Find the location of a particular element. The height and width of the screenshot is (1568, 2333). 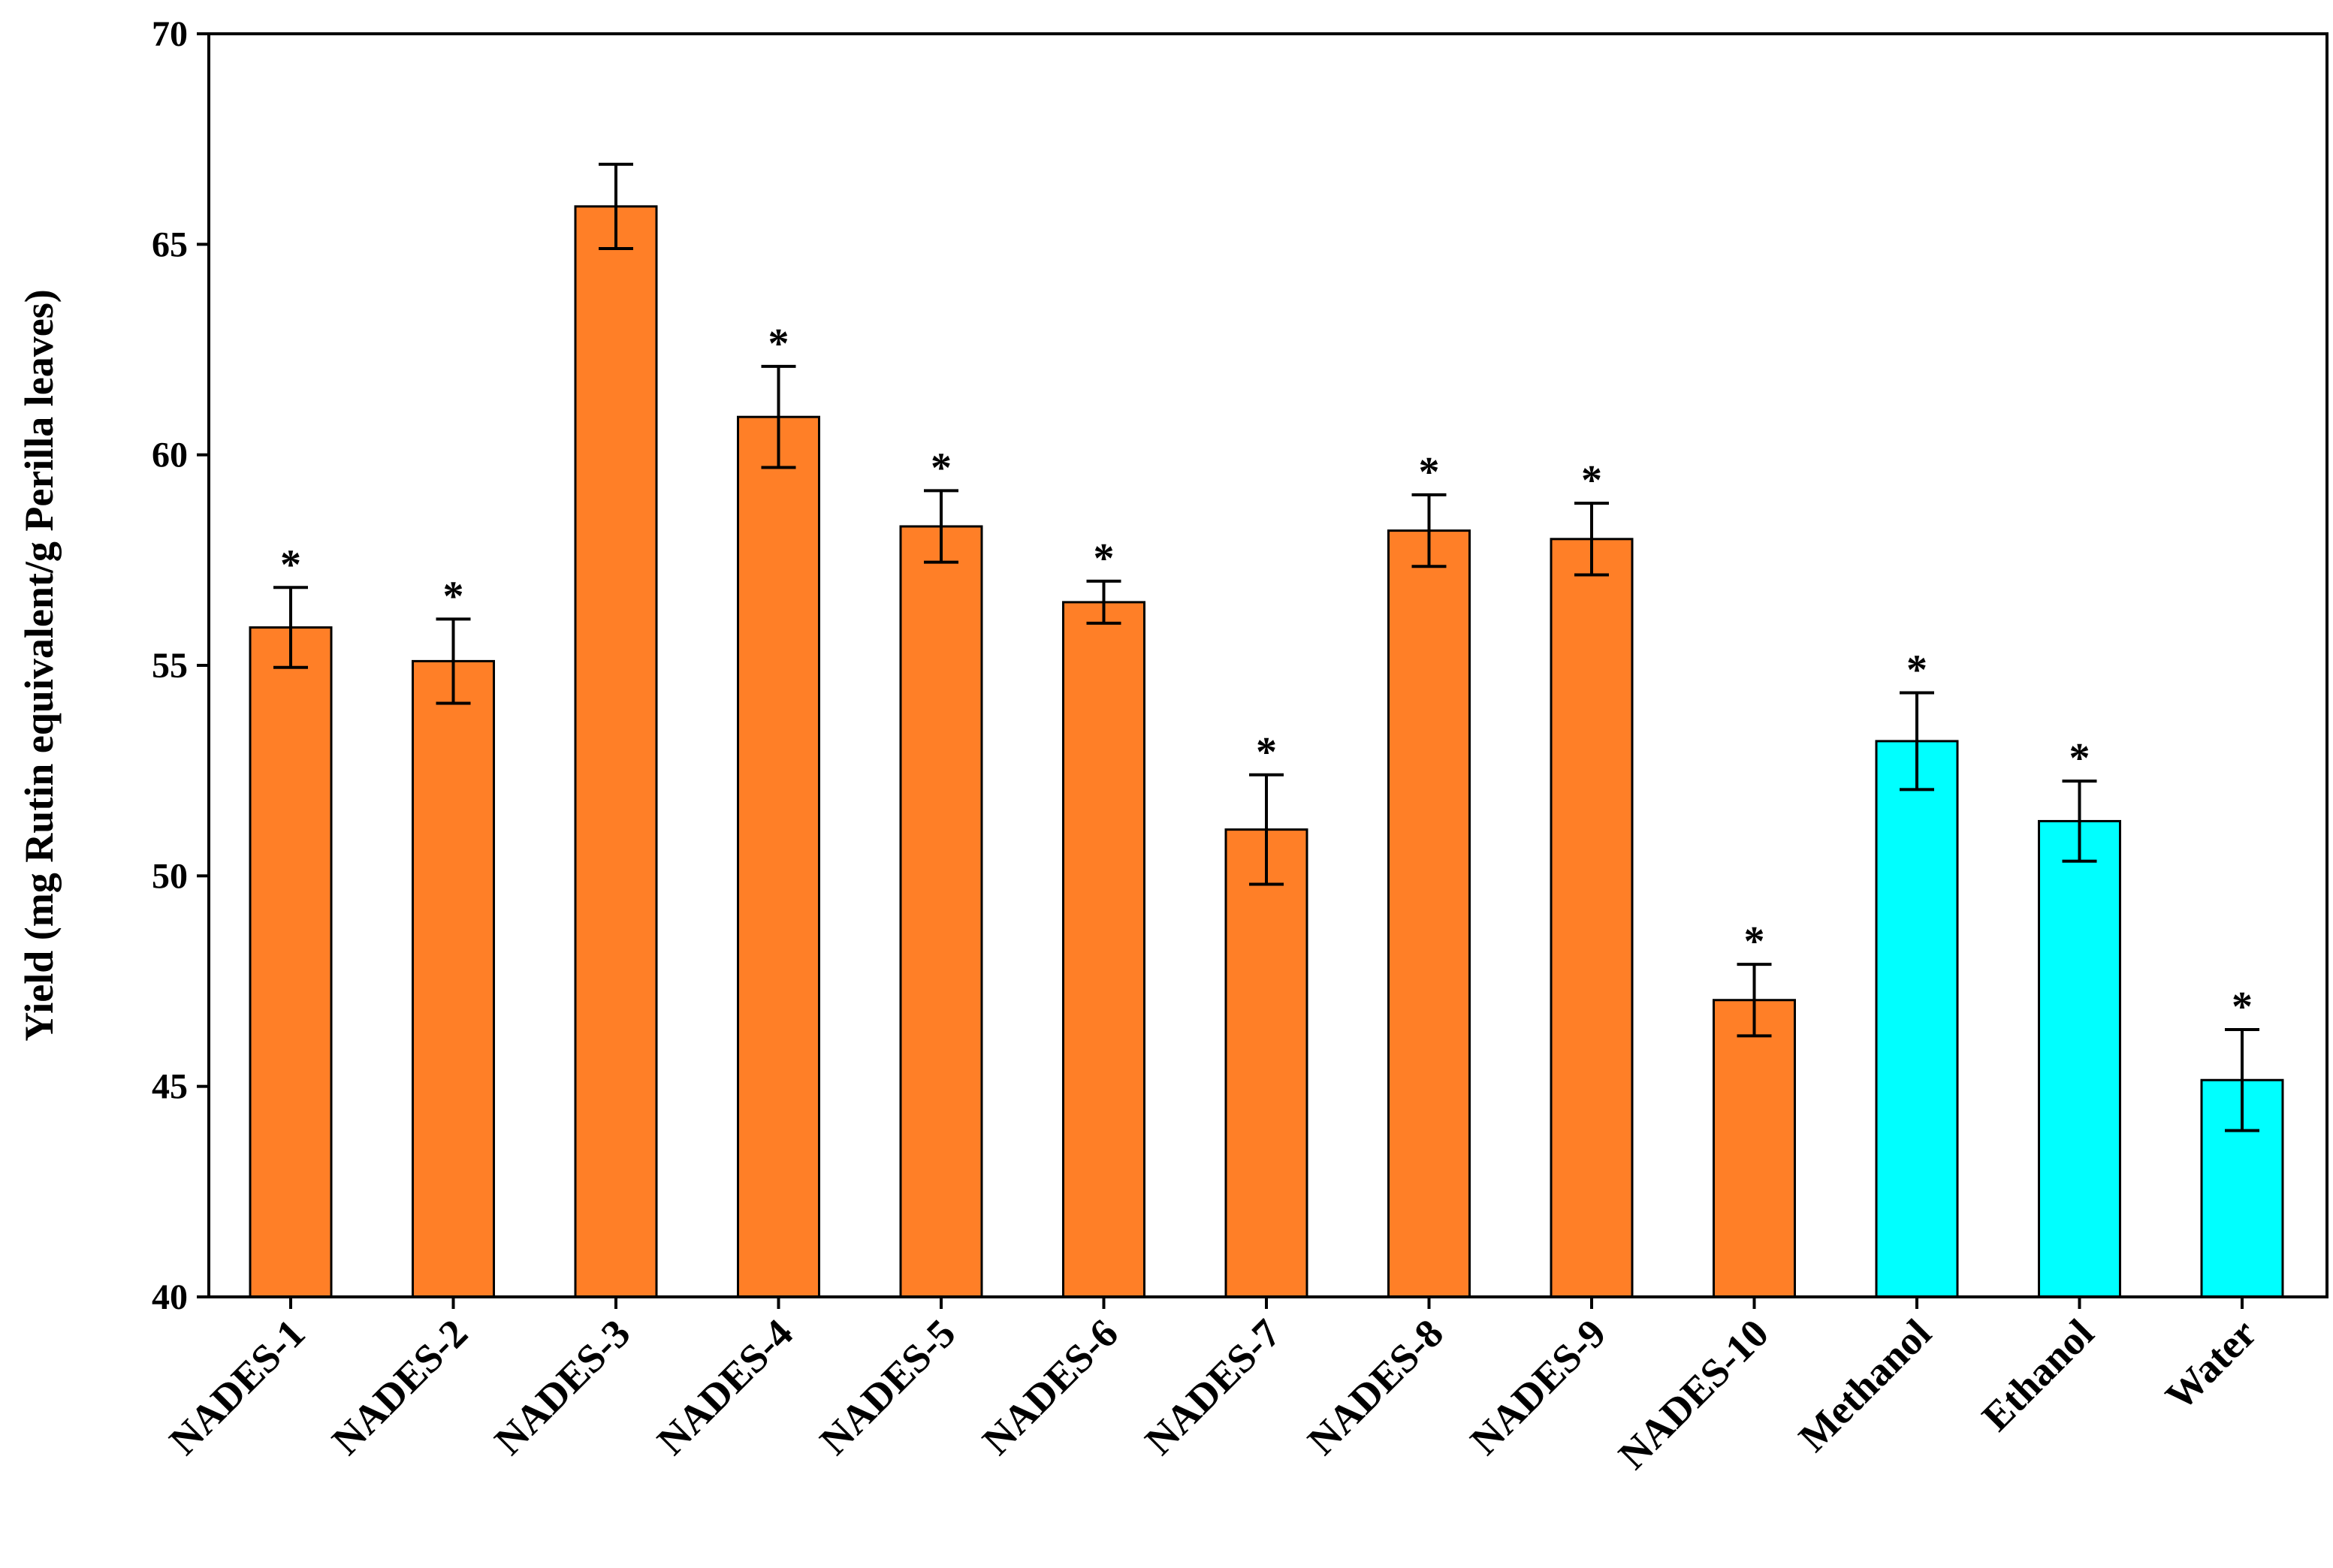

x-tick-label: NADES-7 is located at coordinates (1213, 1387).